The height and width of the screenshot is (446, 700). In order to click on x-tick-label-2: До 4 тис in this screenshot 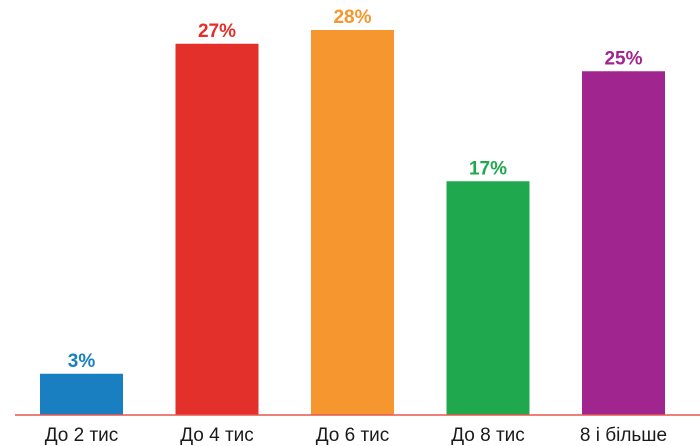, I will do `click(217, 435)`.